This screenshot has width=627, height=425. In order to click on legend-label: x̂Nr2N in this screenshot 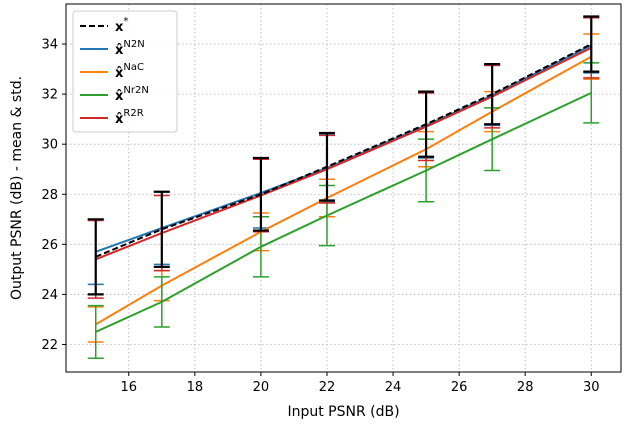, I will do `click(132, 94)`.